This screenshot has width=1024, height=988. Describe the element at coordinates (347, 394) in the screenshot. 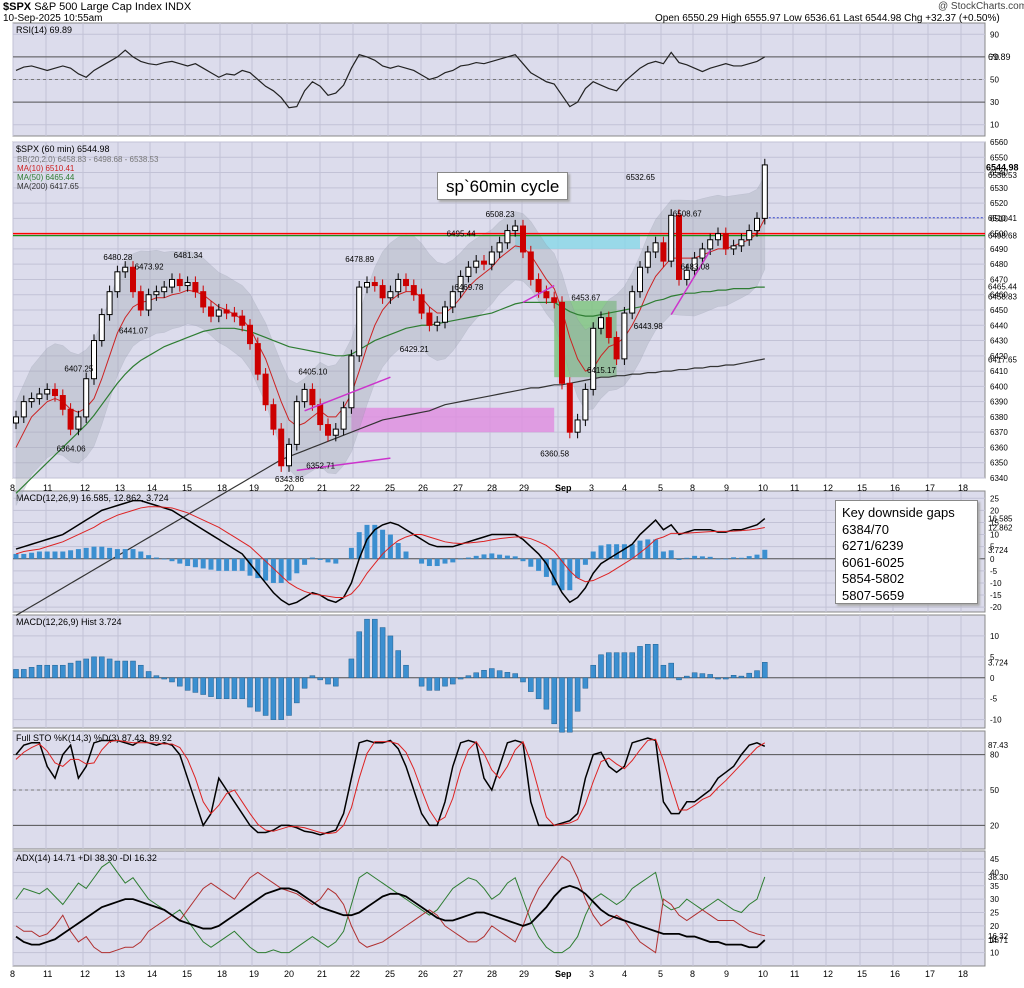

I see `trend-line` at that location.